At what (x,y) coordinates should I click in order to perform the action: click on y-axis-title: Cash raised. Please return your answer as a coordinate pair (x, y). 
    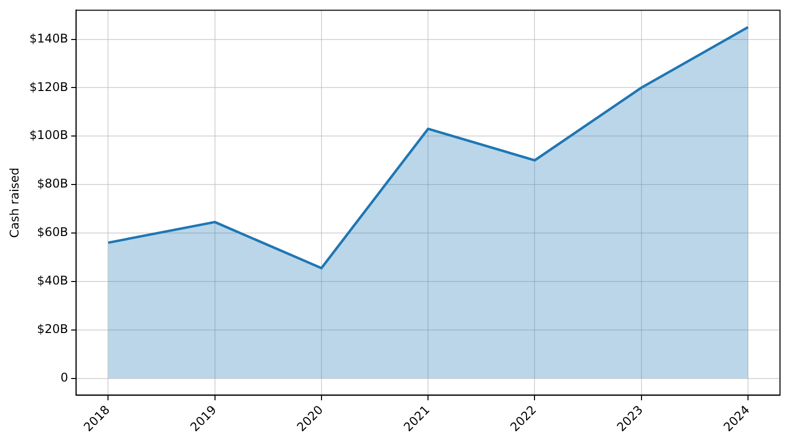
    Looking at the image, I should click on (14, 203).